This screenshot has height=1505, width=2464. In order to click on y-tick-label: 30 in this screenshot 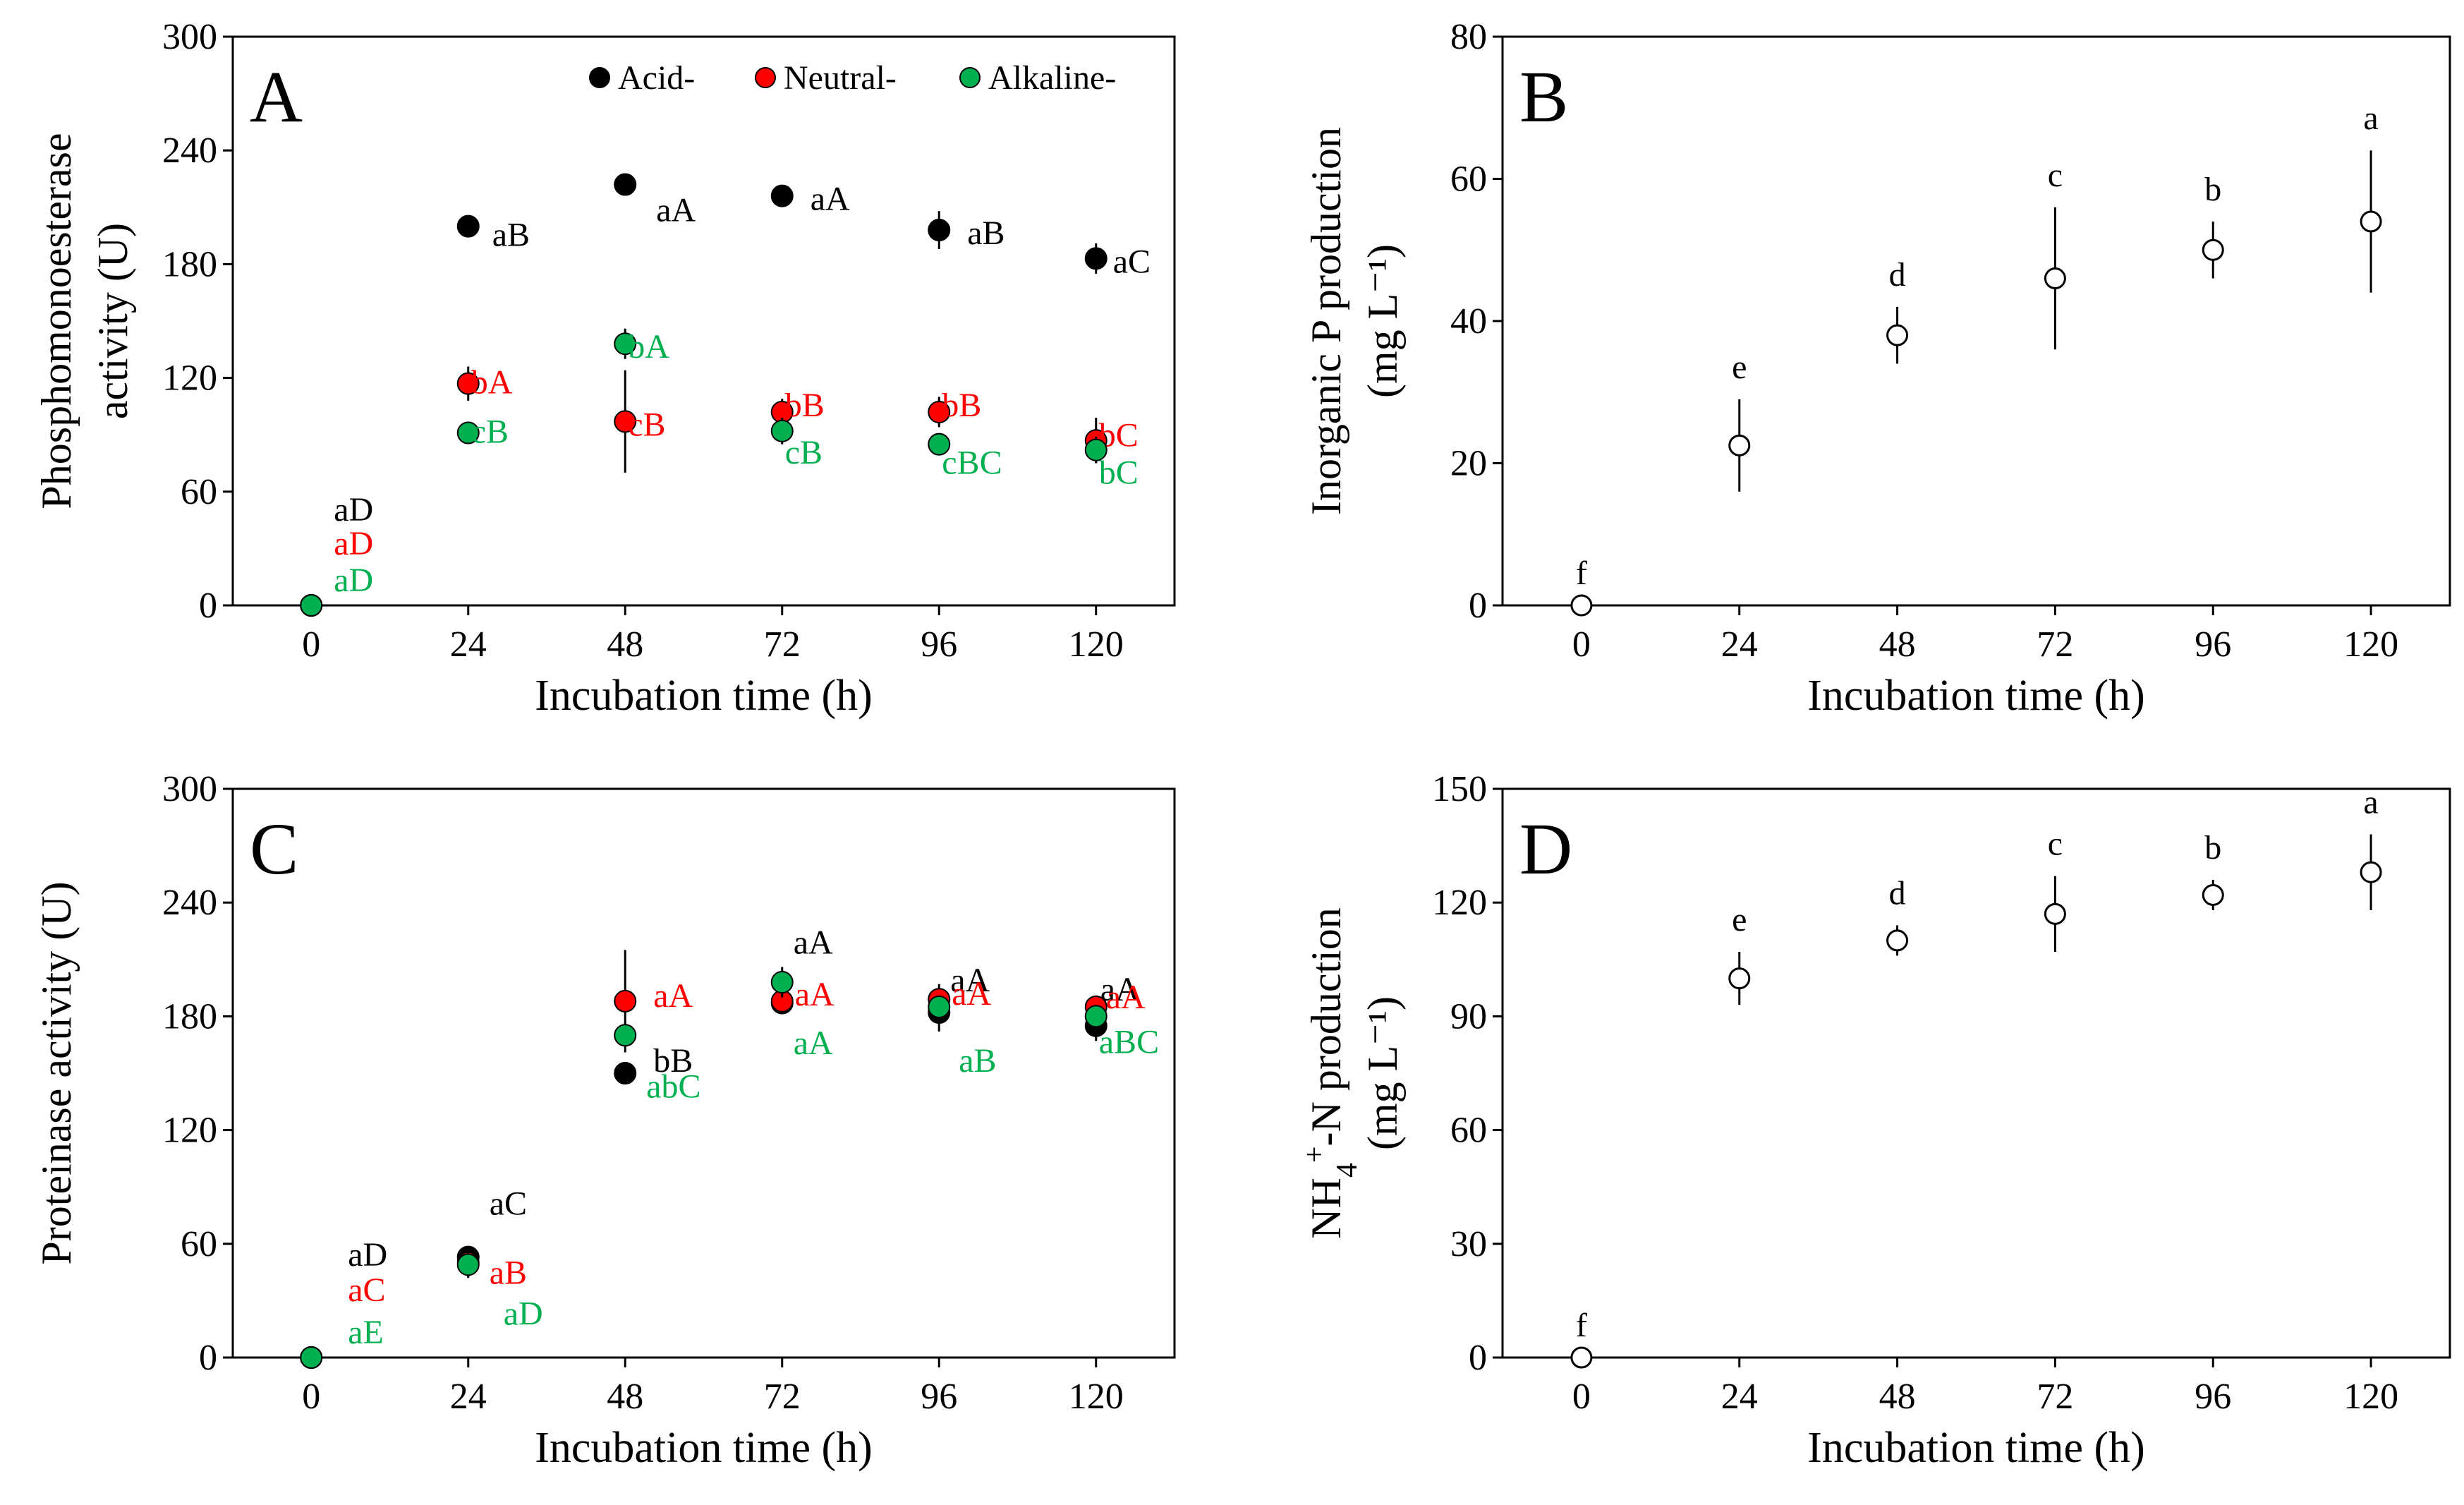, I will do `click(1468, 1244)`.